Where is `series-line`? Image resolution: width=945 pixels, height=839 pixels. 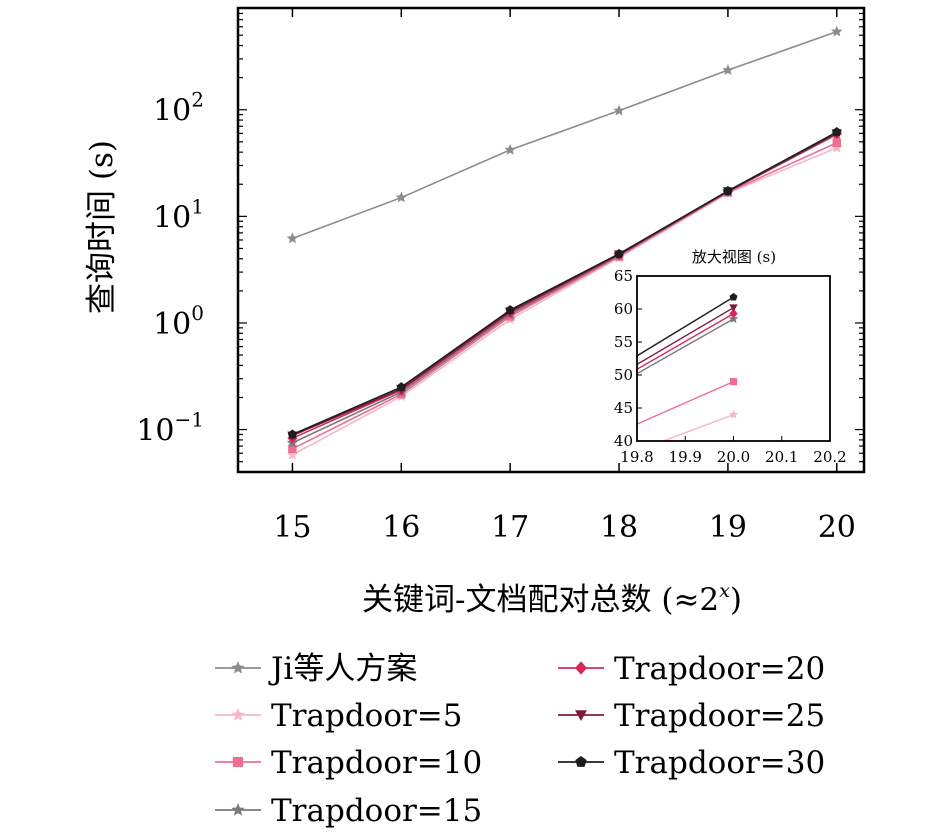 series-line is located at coordinates (565, 135).